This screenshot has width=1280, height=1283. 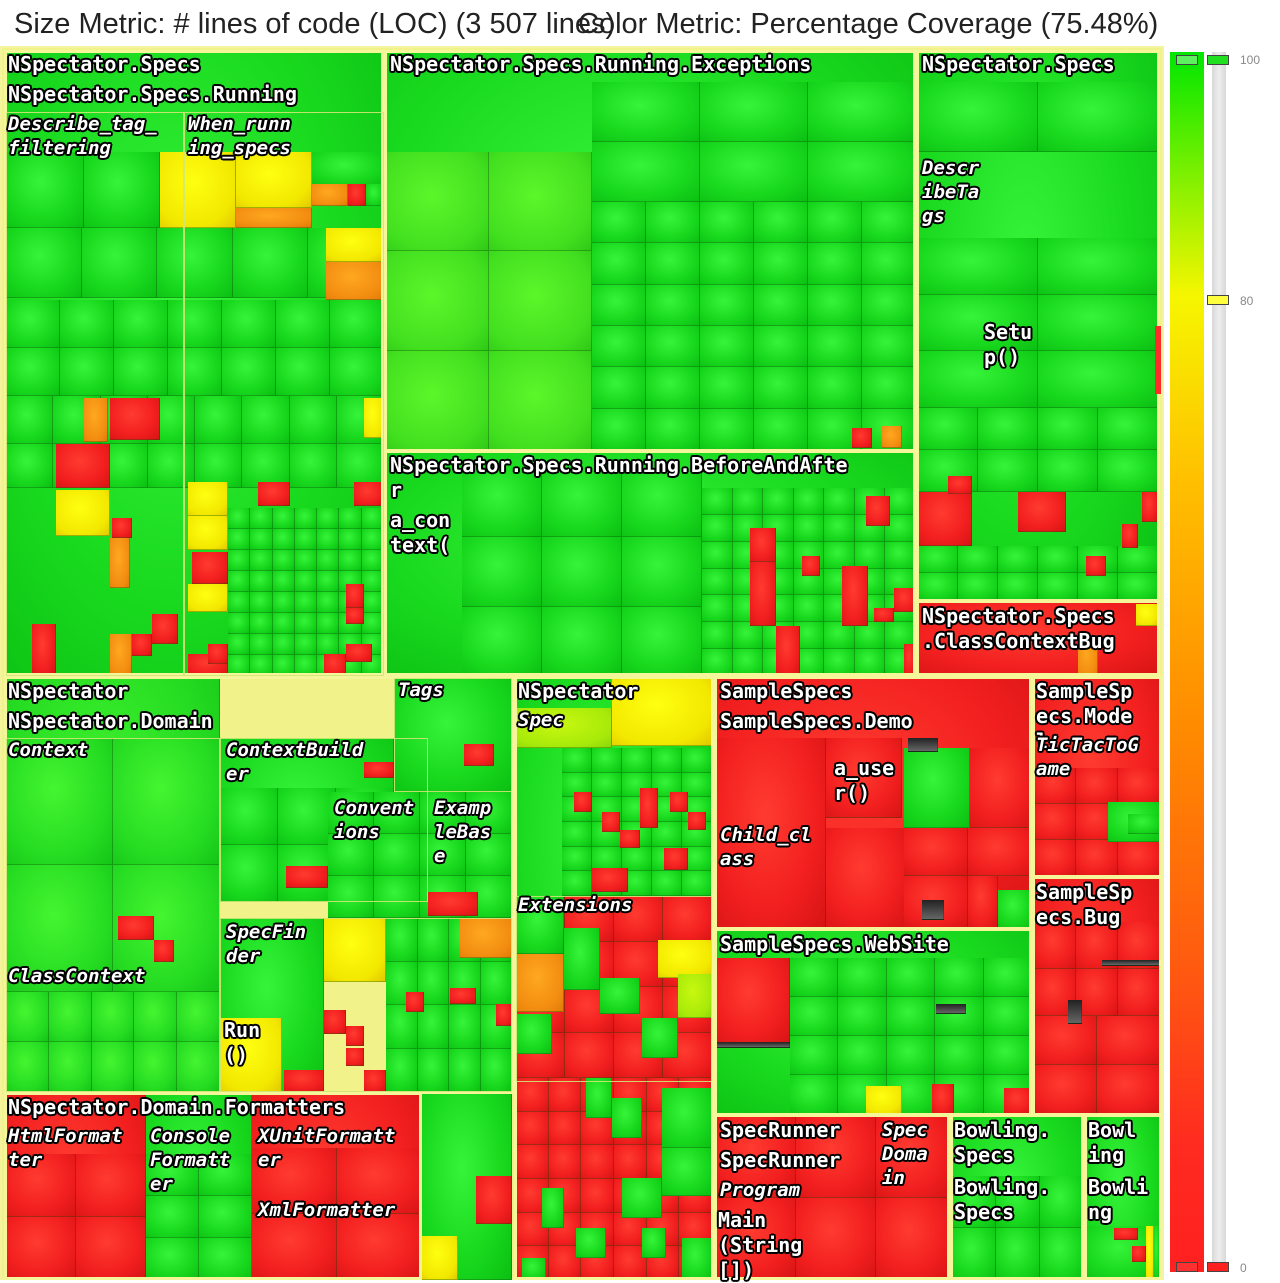 What do you see at coordinates (1219, 662) in the screenshot?
I see `legend-slider-track` at bounding box center [1219, 662].